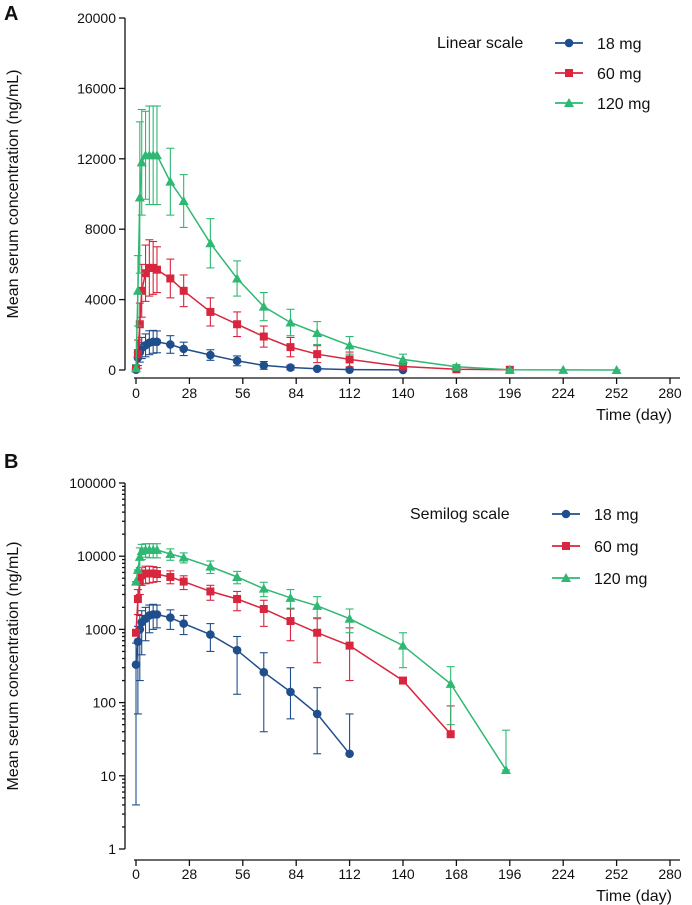  I want to click on legend: Linear scale 18 mg 60 mg 120 mg, so click(543, 74).